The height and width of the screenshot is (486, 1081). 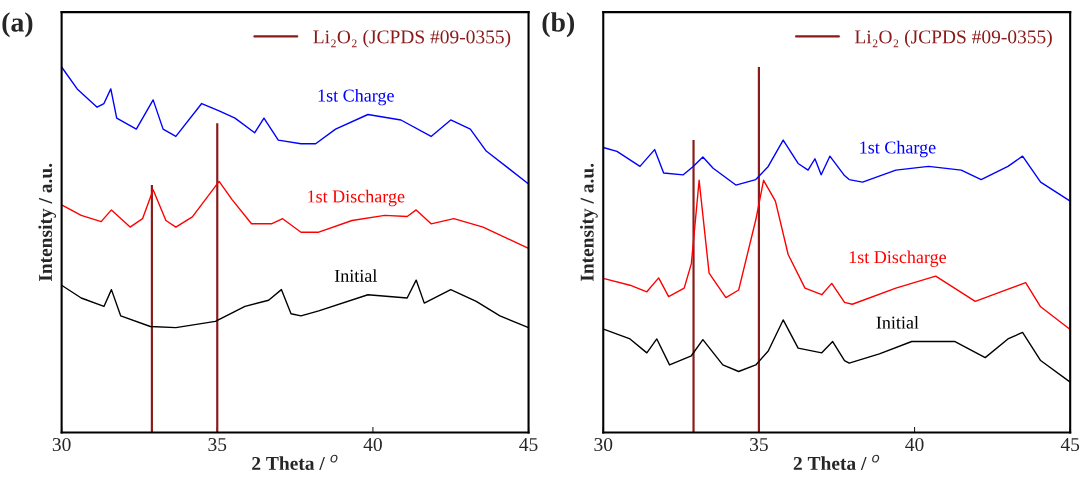 What do you see at coordinates (558, 25) in the screenshot?
I see `chart-title: (b)` at bounding box center [558, 25].